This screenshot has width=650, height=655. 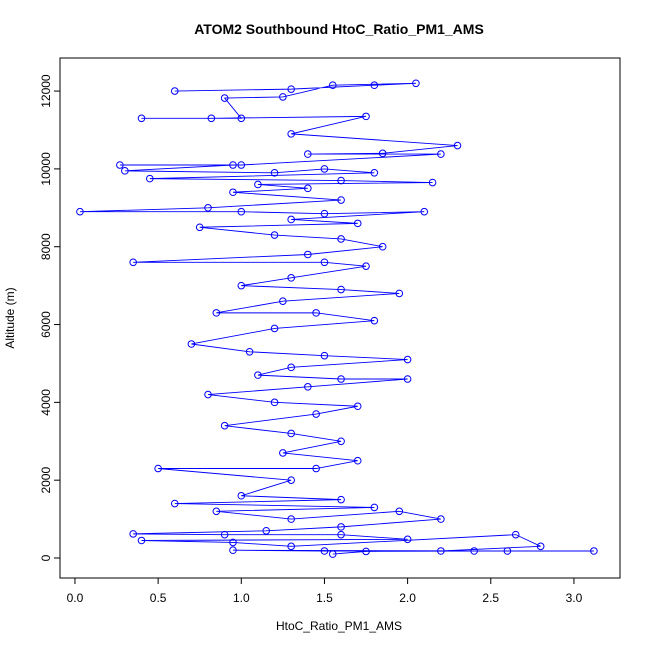 I want to click on x-tick-label: 2.5, so click(x=490, y=598).